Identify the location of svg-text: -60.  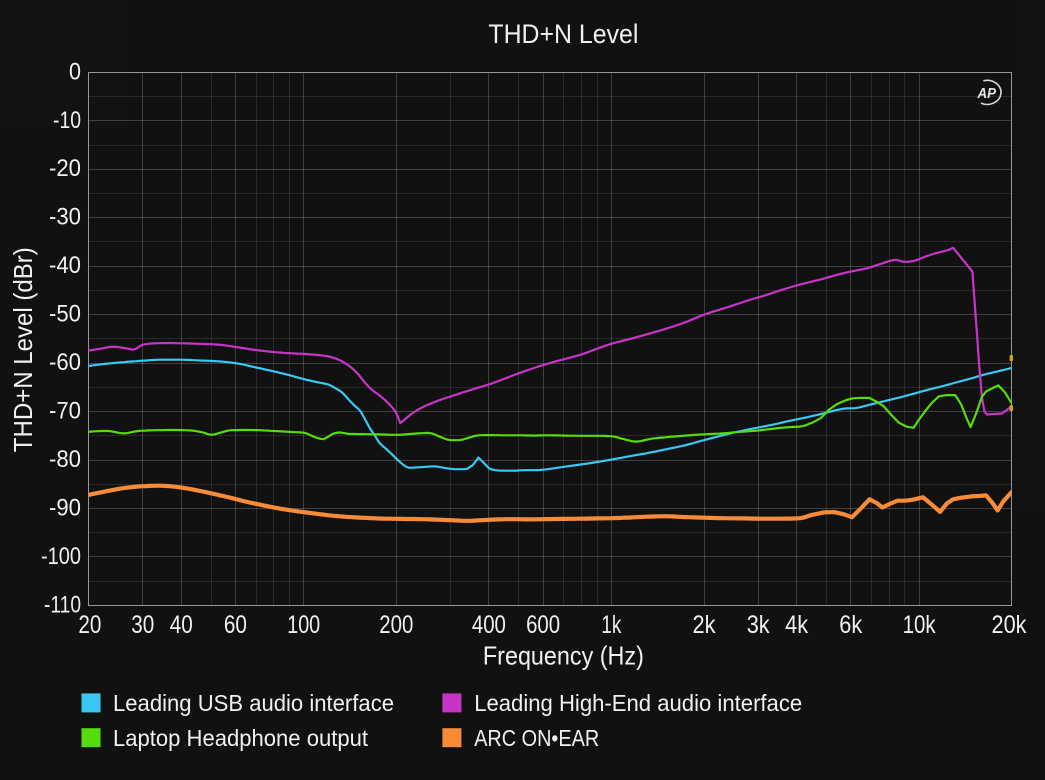
(65, 362).